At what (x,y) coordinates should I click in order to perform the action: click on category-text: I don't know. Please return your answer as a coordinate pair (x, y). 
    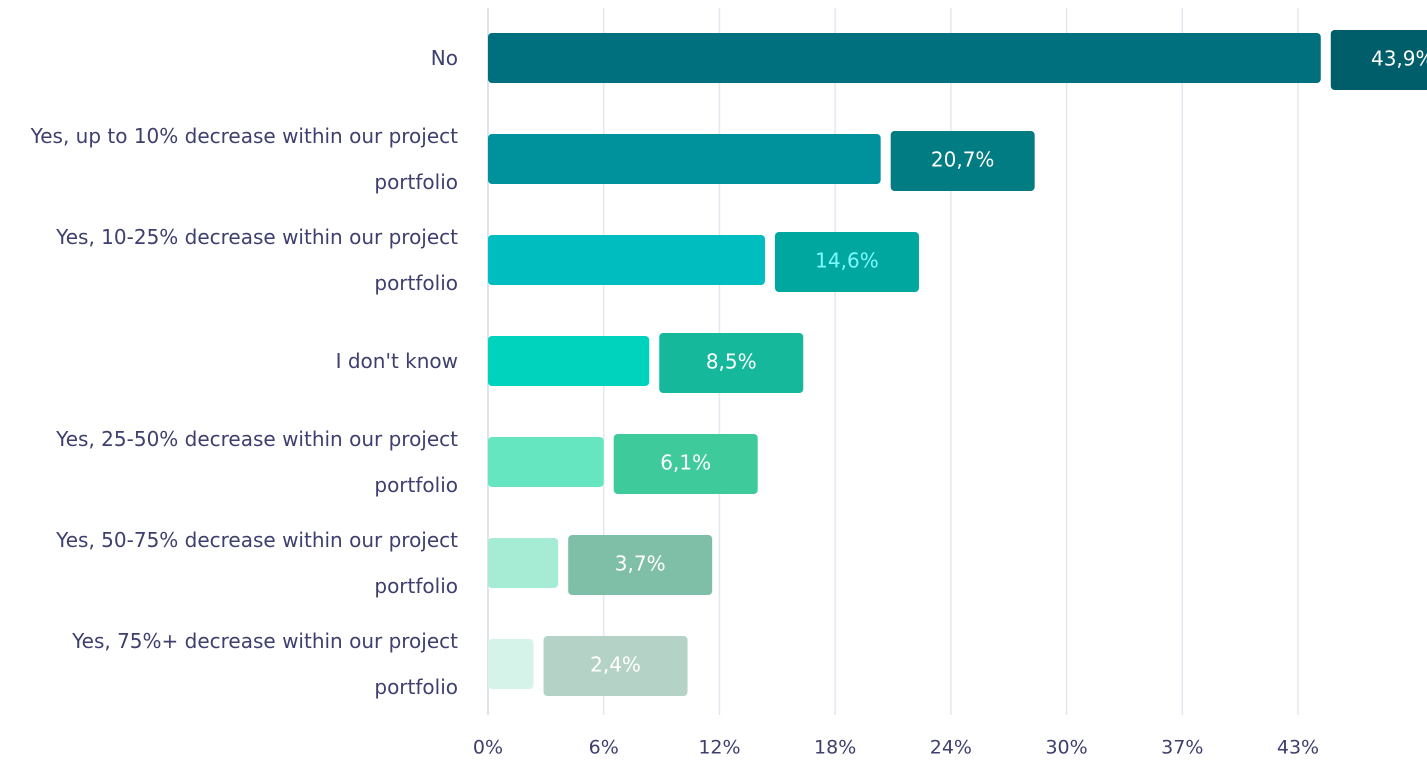
    Looking at the image, I should click on (396, 361).